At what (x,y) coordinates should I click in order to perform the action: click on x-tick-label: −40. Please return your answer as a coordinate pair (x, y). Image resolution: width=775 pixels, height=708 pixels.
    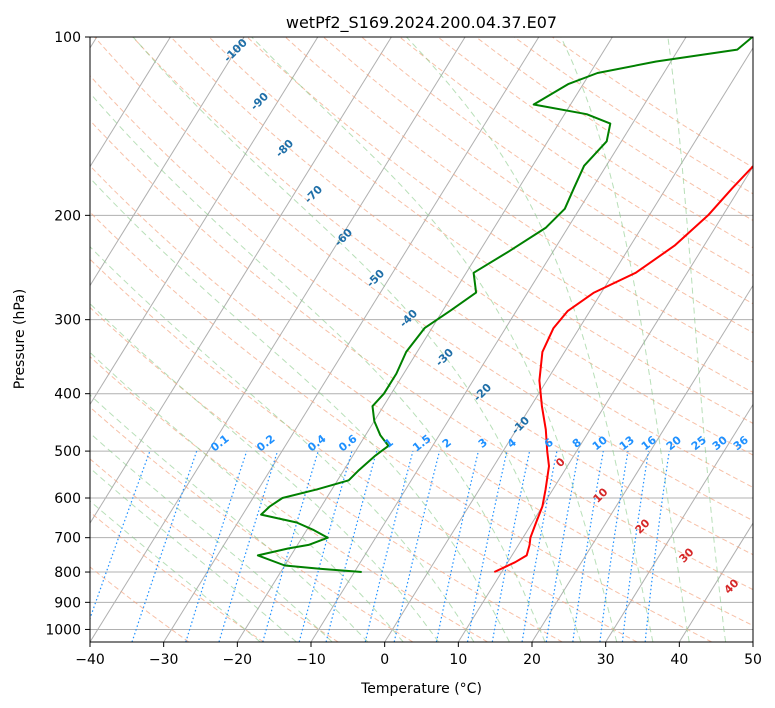
    Looking at the image, I should click on (90, 660).